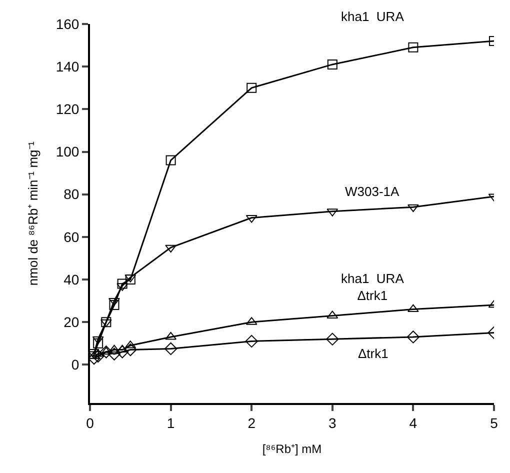  What do you see at coordinates (68, 152) in the screenshot?
I see `y-tick-label: 100` at bounding box center [68, 152].